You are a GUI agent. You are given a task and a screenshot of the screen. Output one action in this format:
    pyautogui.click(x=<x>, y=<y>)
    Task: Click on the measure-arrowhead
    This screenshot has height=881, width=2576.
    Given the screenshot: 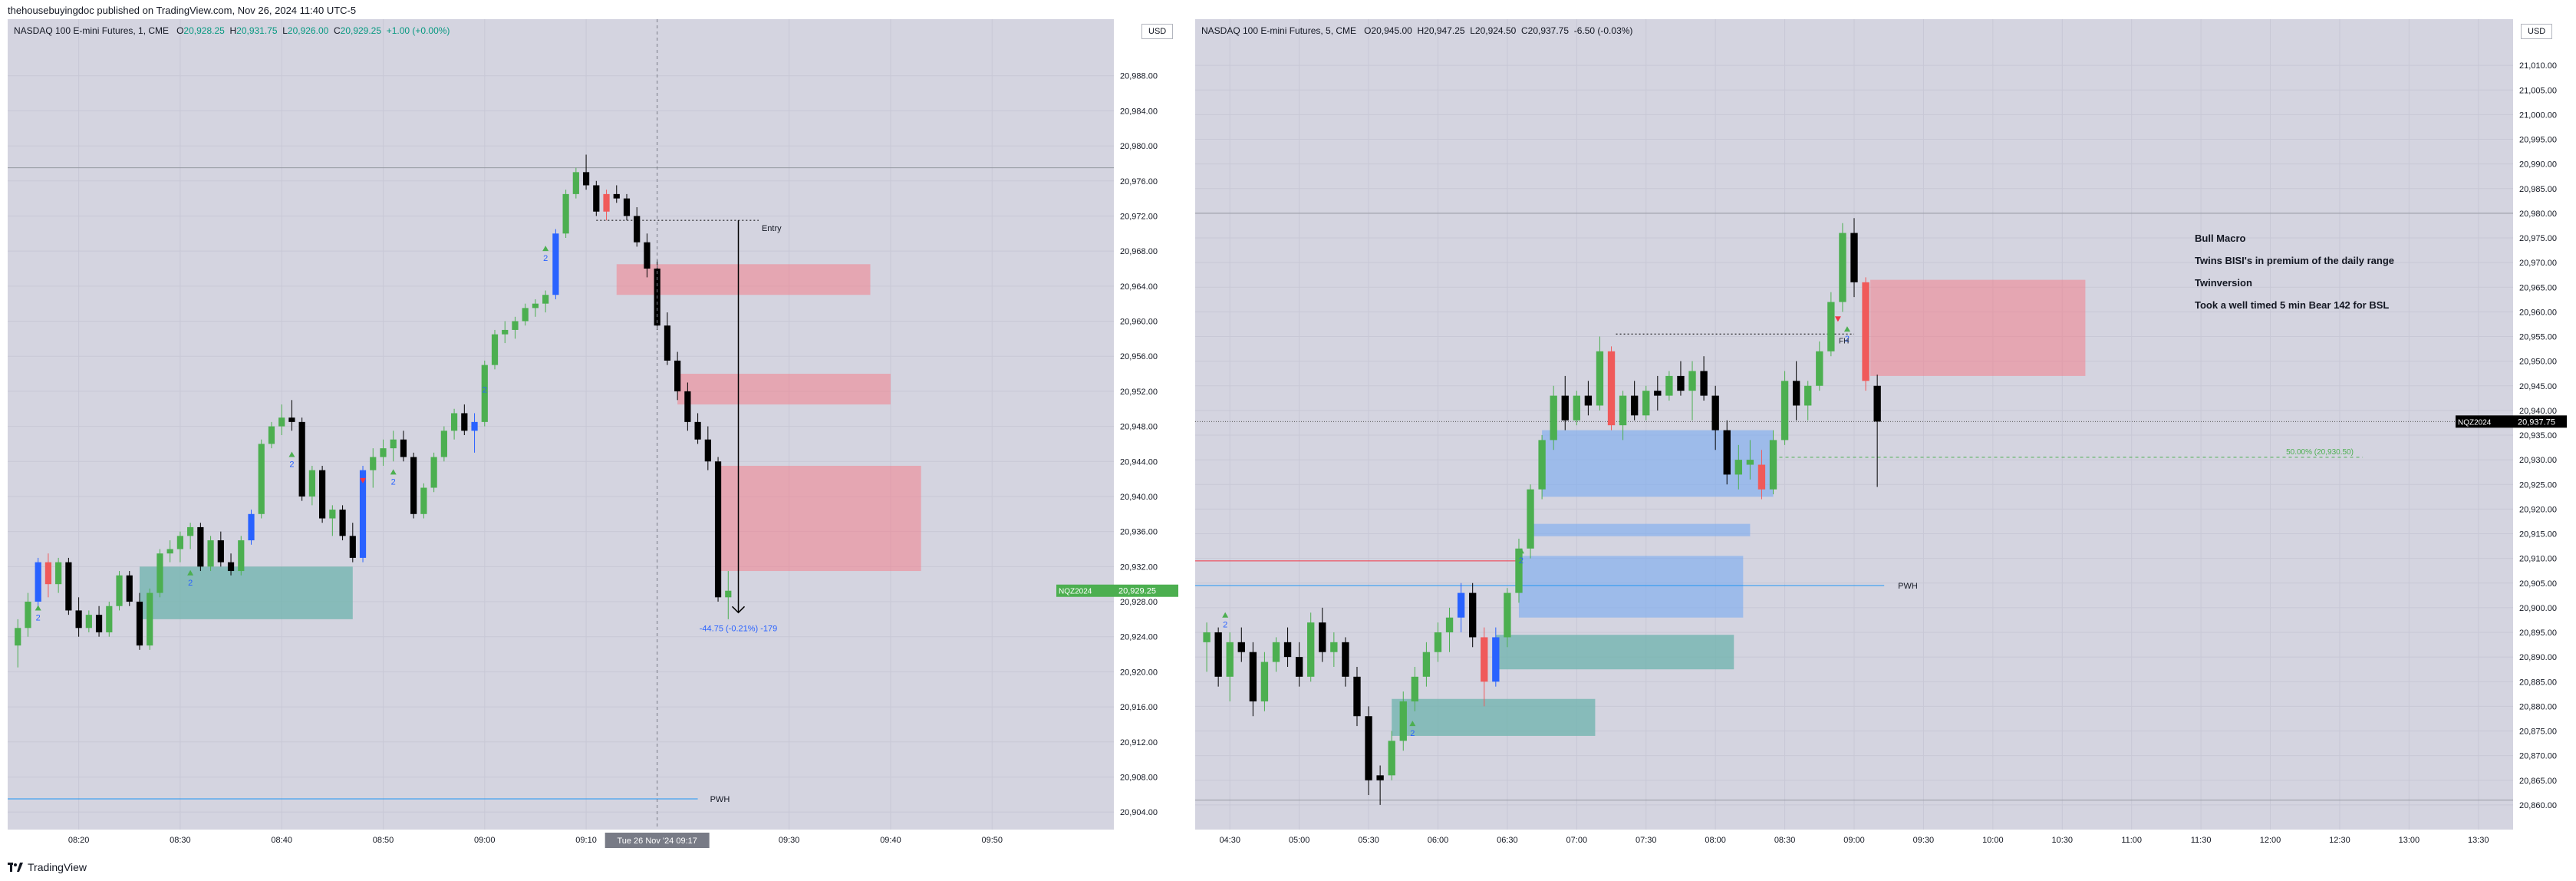 What is the action you would take?
    pyautogui.click(x=738, y=609)
    